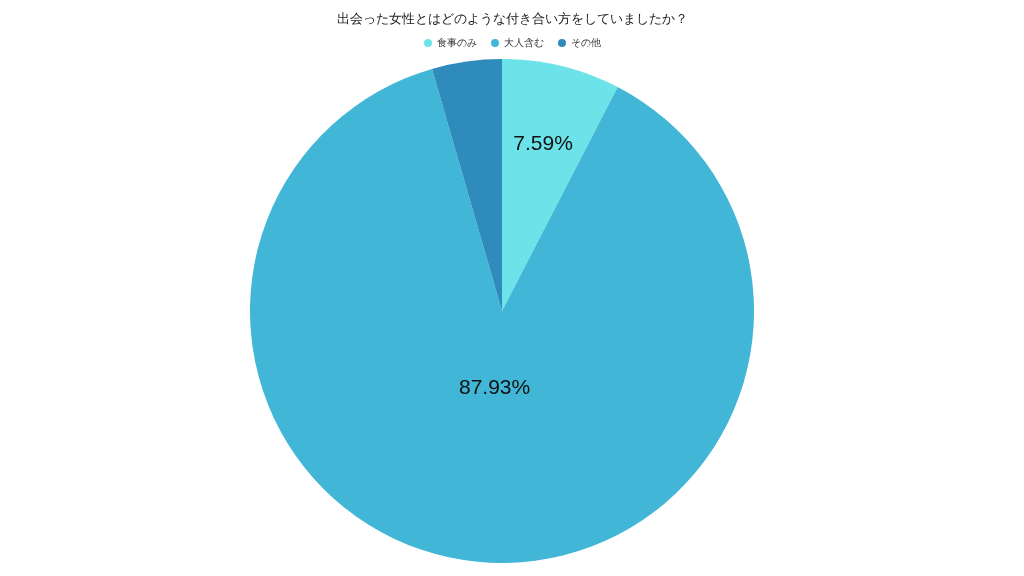 The width and height of the screenshot is (1024, 576). Describe the element at coordinates (495, 386) in the screenshot. I see `data-label: 87.93%` at that location.